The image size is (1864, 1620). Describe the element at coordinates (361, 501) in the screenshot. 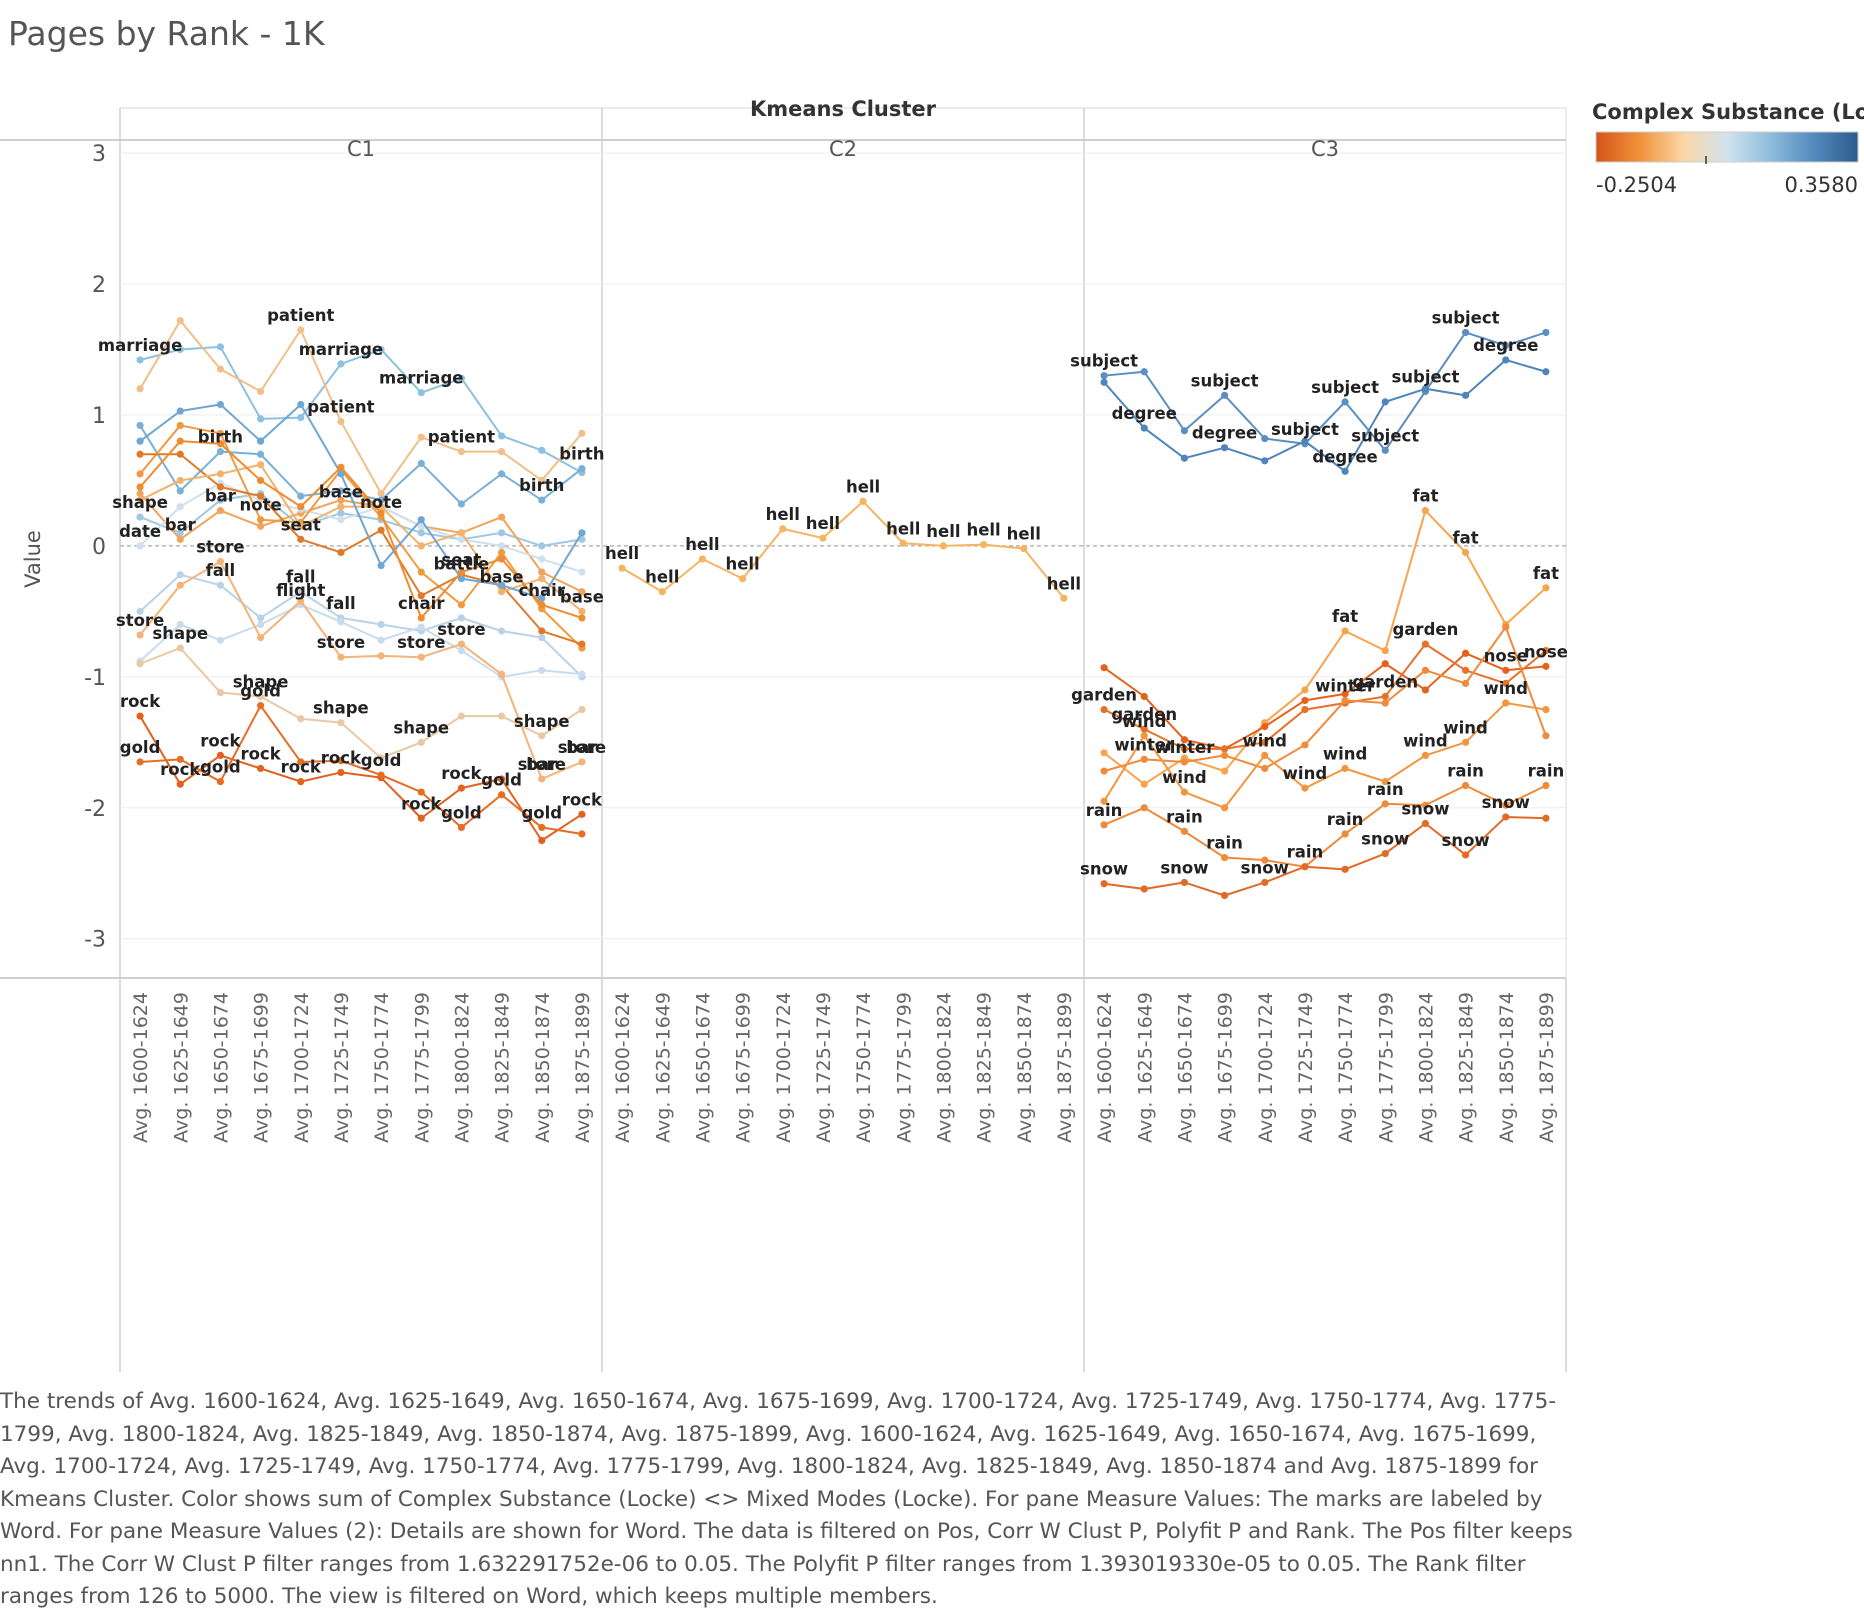

I see `series-line-battle` at that location.